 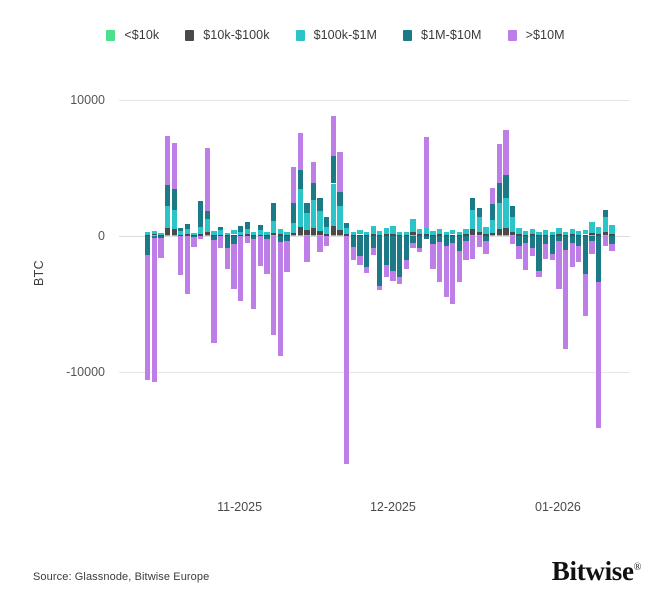 I want to click on legend-item: $1M-$10M, so click(x=442, y=35).